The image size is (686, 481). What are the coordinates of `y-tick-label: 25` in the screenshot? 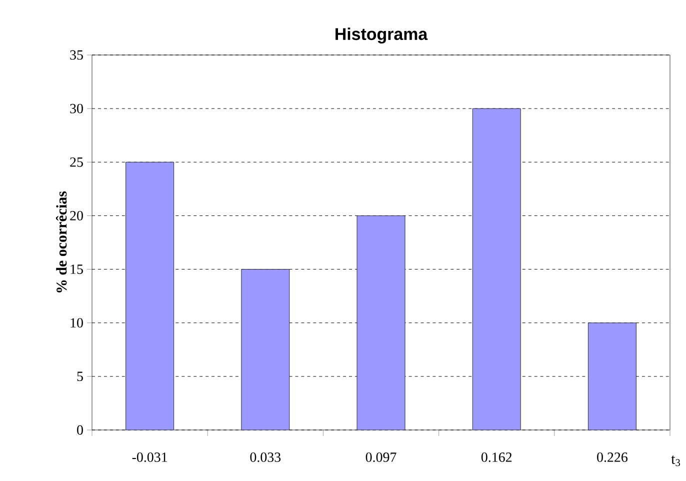 It's located at (76, 162).